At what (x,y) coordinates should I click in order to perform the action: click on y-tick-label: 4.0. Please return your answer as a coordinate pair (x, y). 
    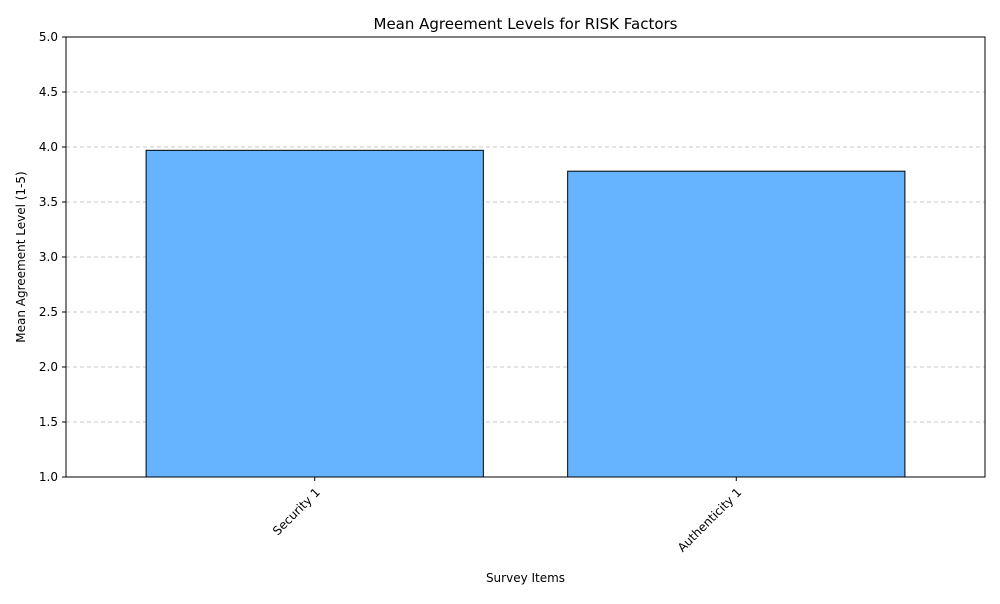
    Looking at the image, I should click on (48, 147).